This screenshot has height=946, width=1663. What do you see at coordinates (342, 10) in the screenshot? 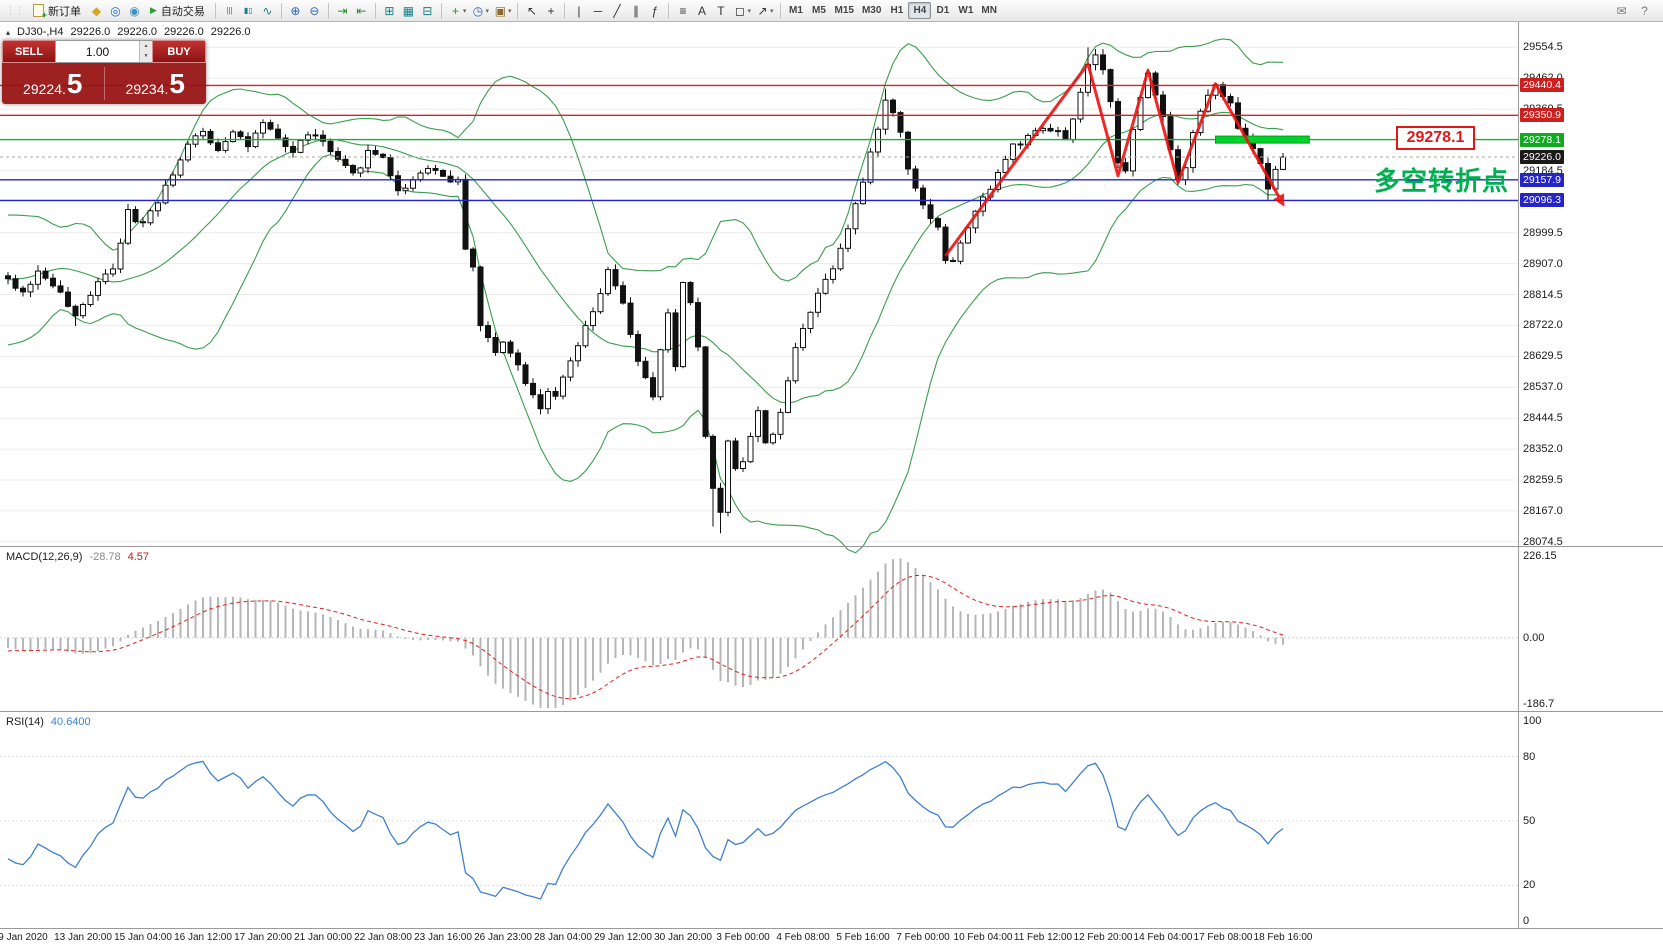
I see `autoscroll-icon: ⇥` at bounding box center [342, 10].